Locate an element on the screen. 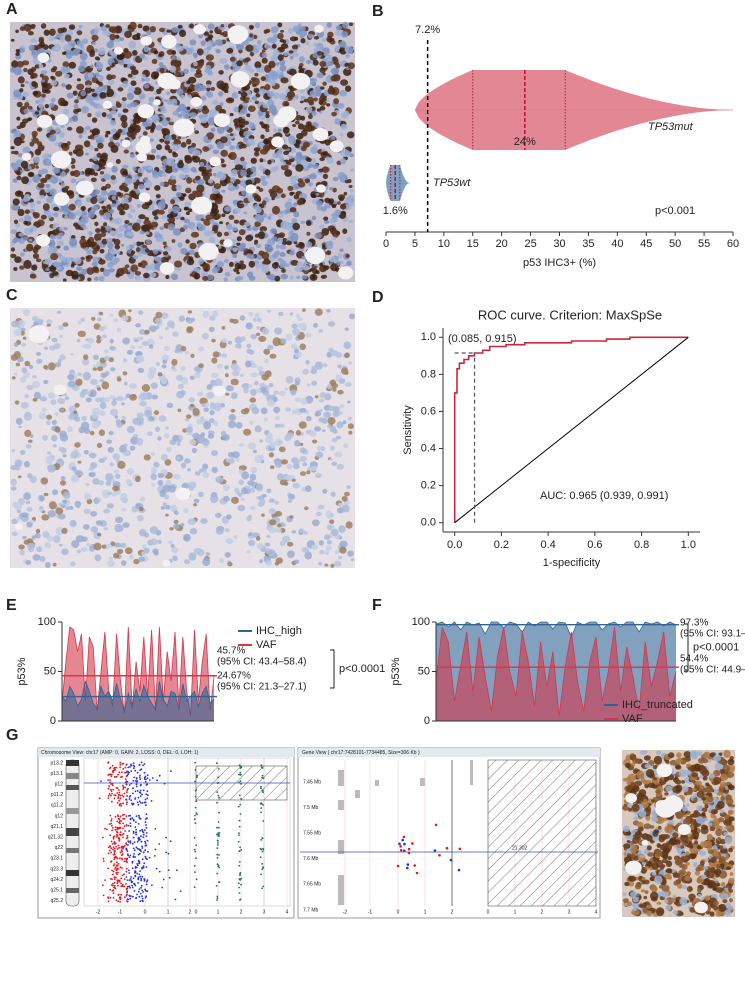 Image resolution: width=745 pixels, height=986 pixels. y-tick-label: 0.6 is located at coordinates (428, 411).